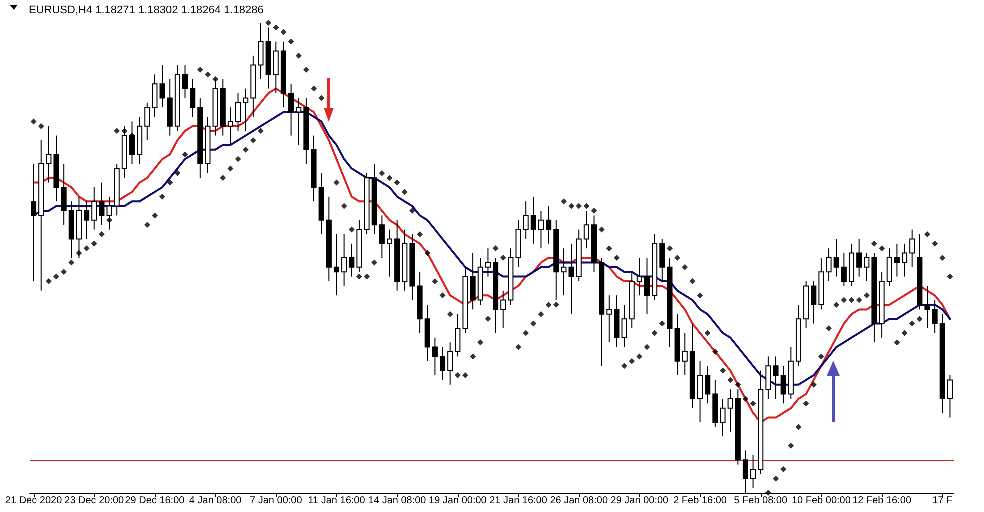  Describe the element at coordinates (146, 10) in the screenshot. I see `chart-title: EURUSD,H4 1.18271 1.18302 1.18264 1.18286` at that location.